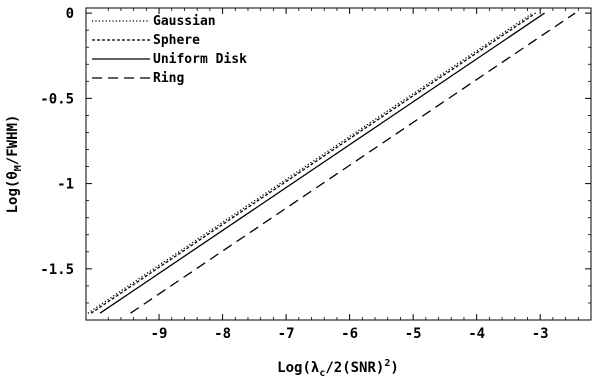 The image size is (609, 379). I want to click on y-axis-label-subscript: M, so click(18, 168).